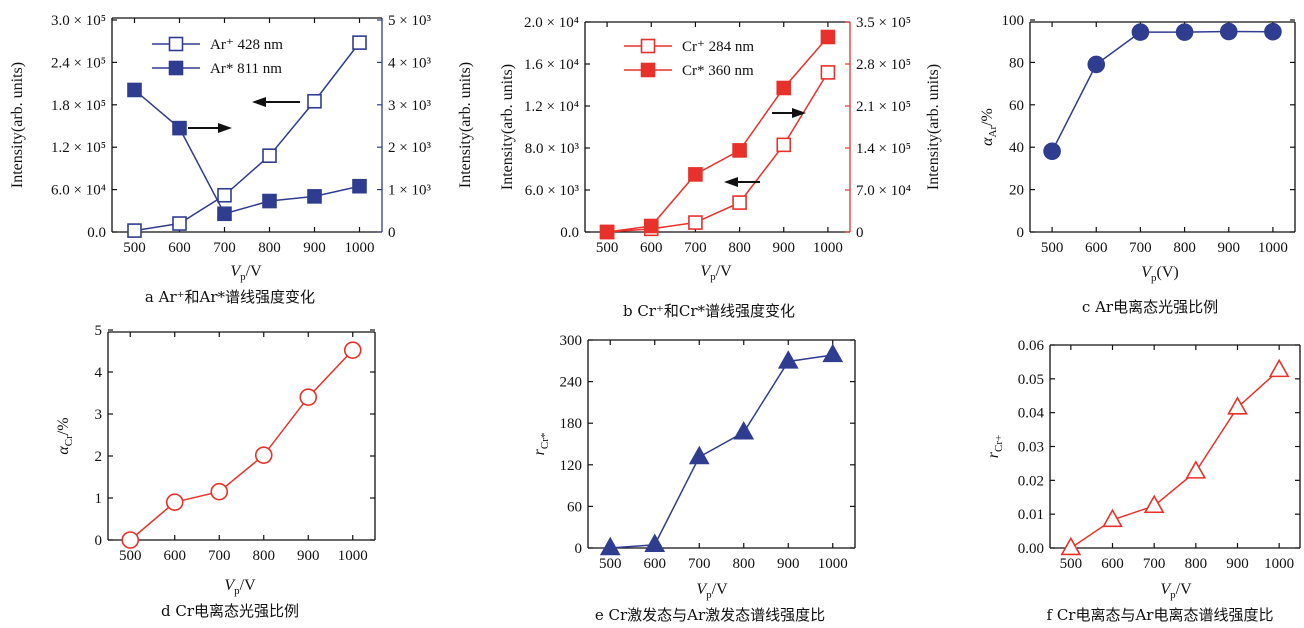  What do you see at coordinates (217, 44) in the screenshot?
I see `legend-item: Ar⁺ 428 nm` at bounding box center [217, 44].